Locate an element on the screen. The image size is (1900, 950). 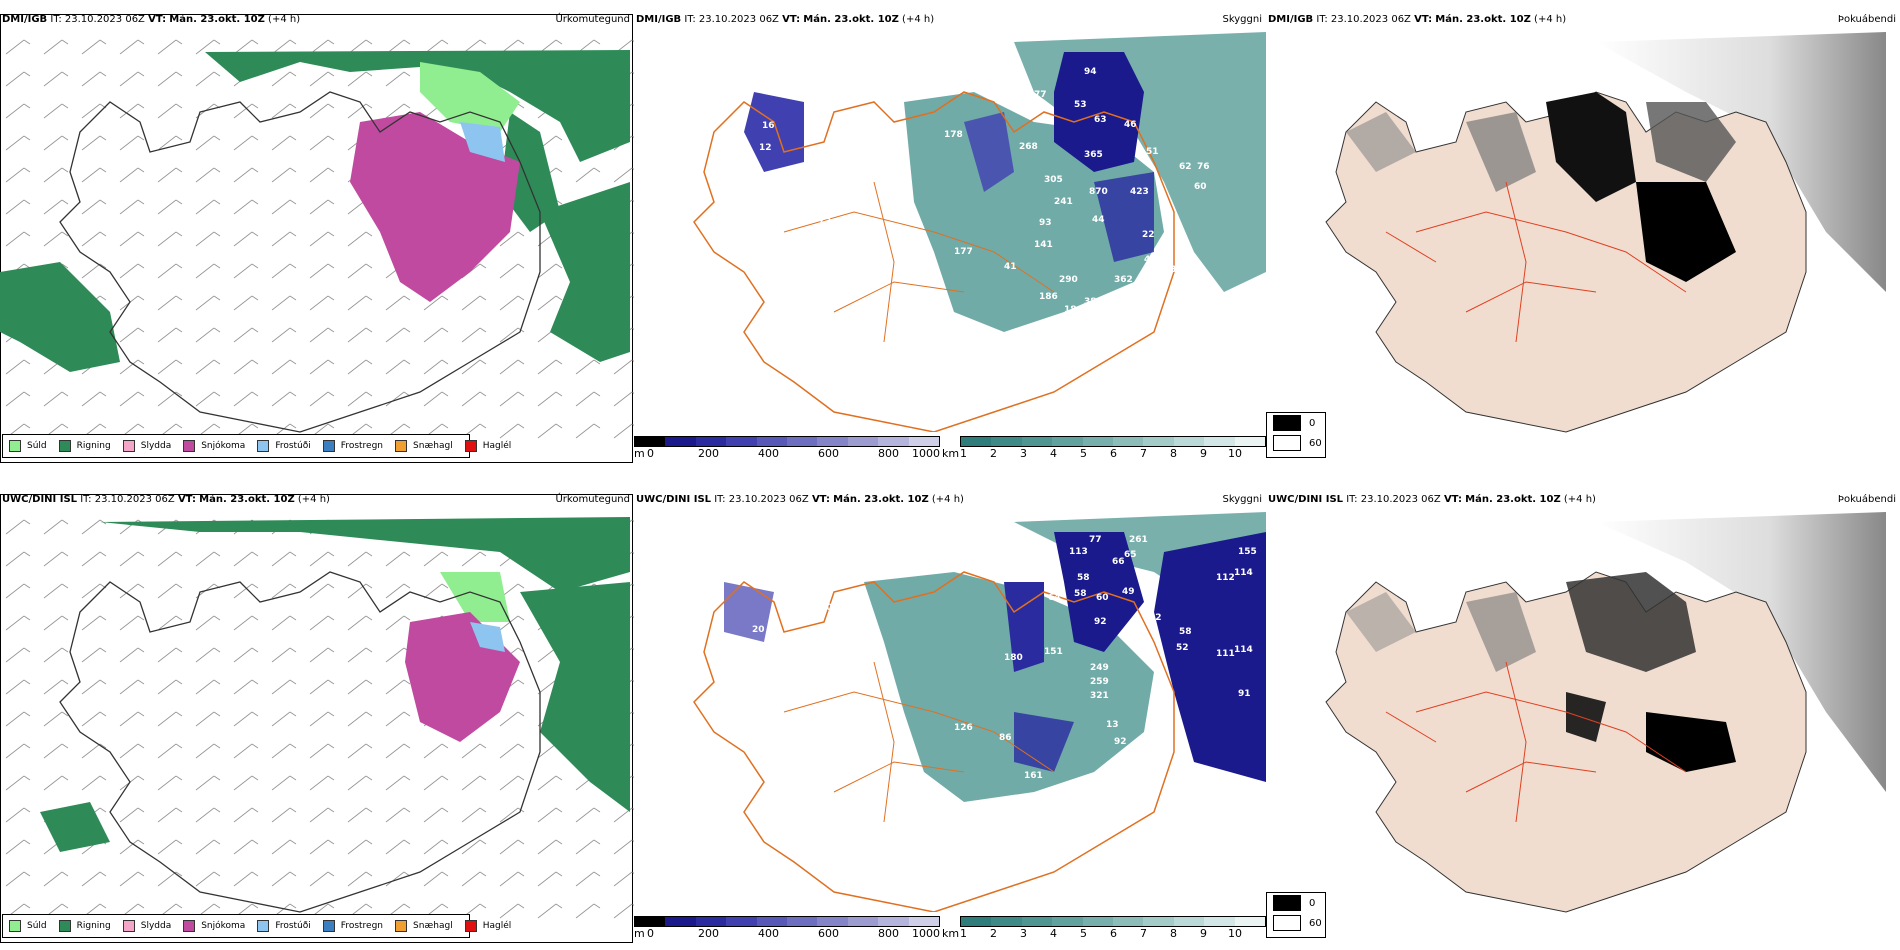
ceiling-label: 241 is located at coordinates (1063, 202).